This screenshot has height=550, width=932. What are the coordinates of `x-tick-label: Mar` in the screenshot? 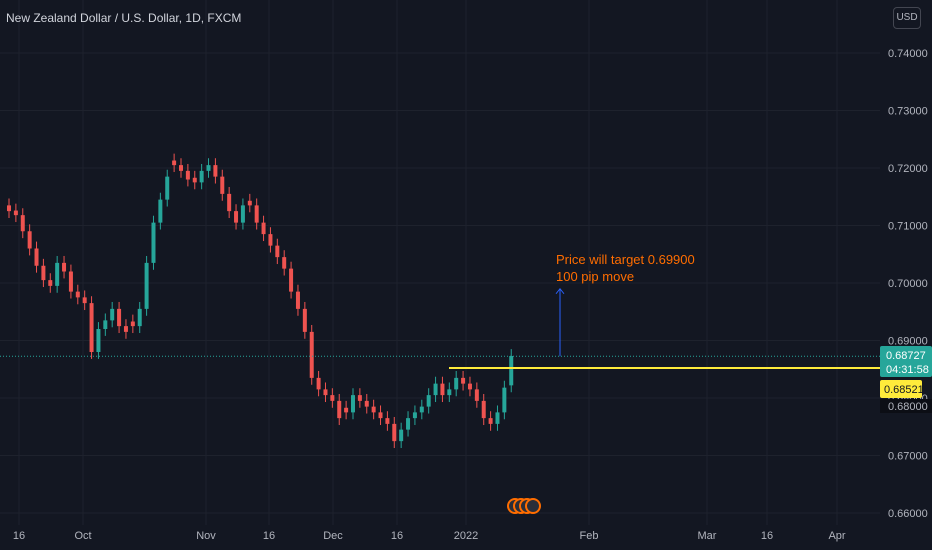 It's located at (707, 536).